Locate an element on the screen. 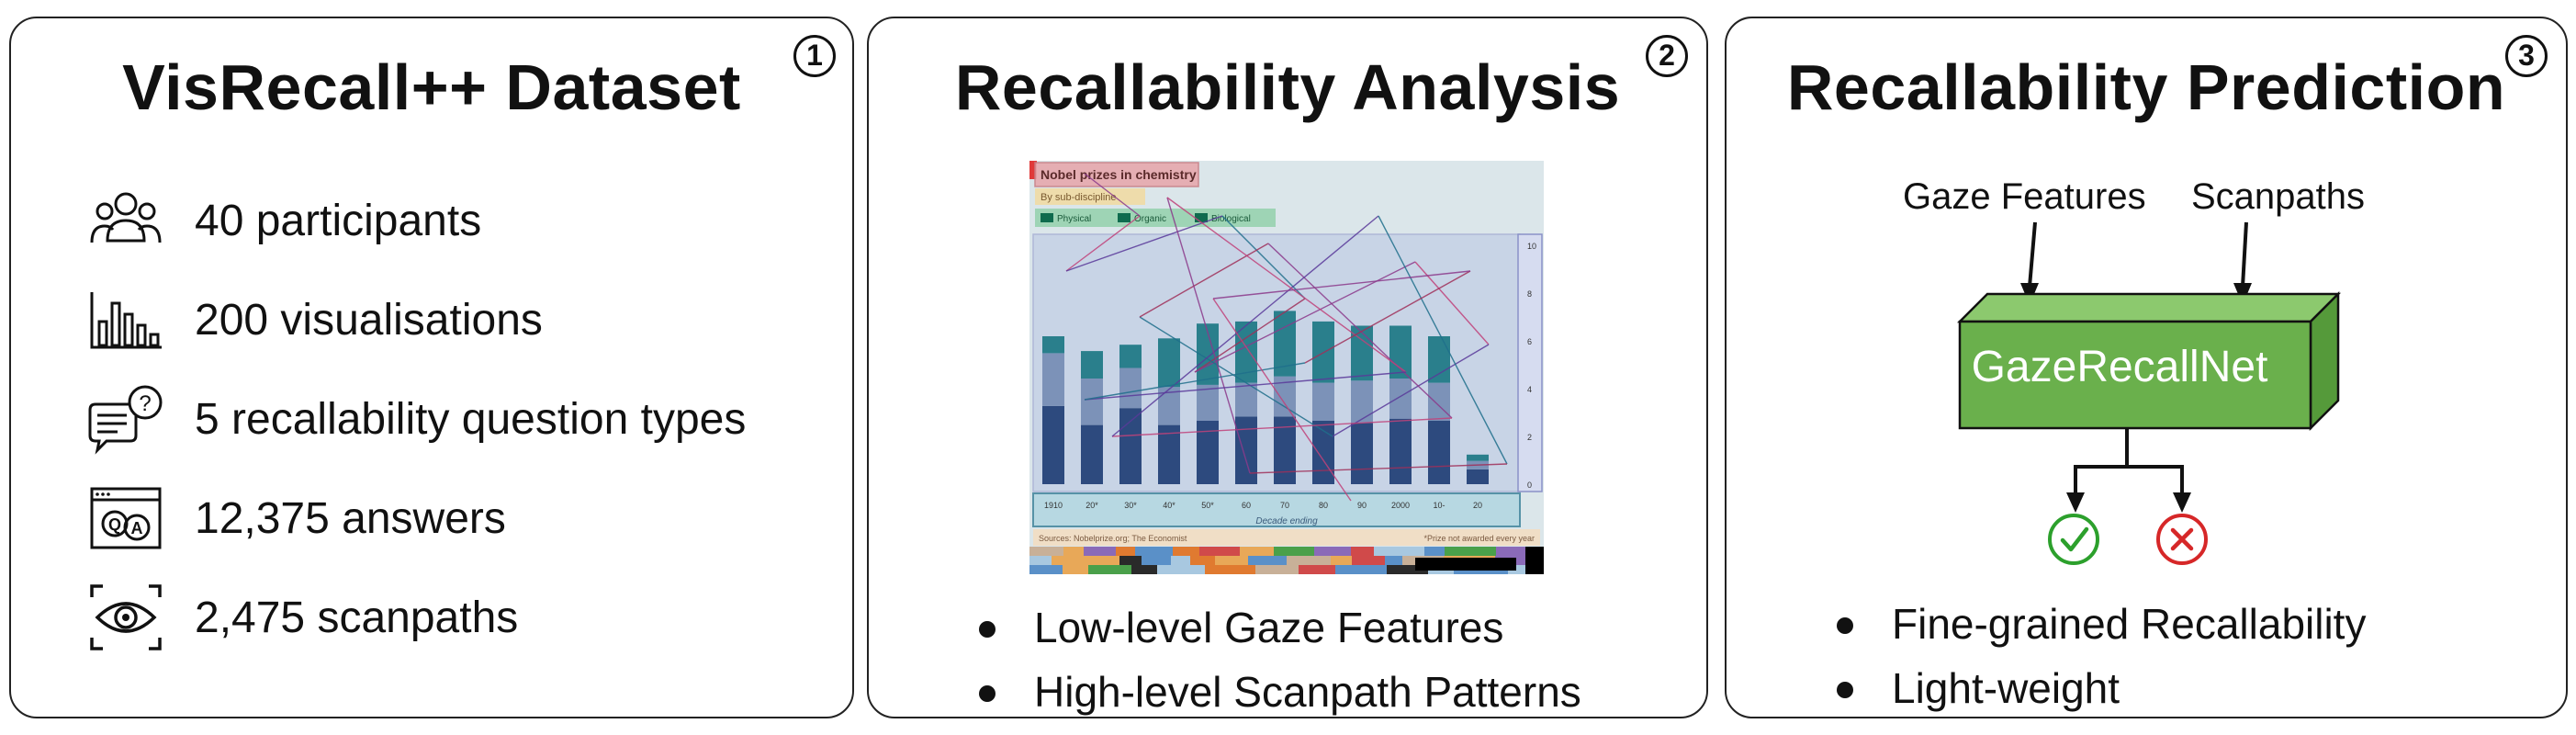 Image resolution: width=2576 pixels, height=735 pixels. svg-text: A is located at coordinates (137, 528).